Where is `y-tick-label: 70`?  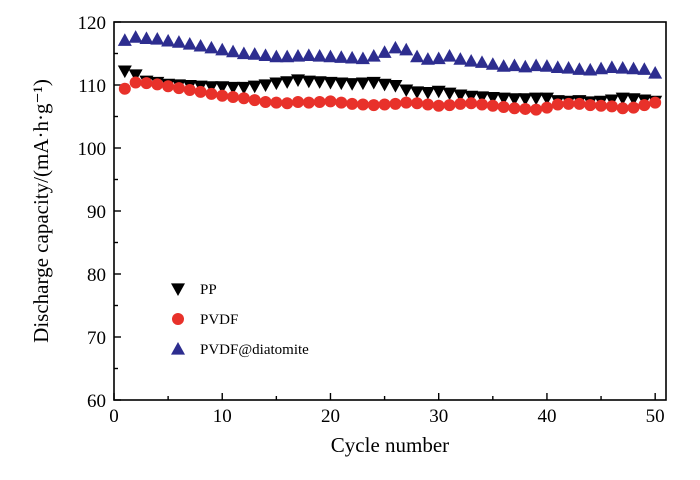
y-tick-label: 70 is located at coordinates (96, 338).